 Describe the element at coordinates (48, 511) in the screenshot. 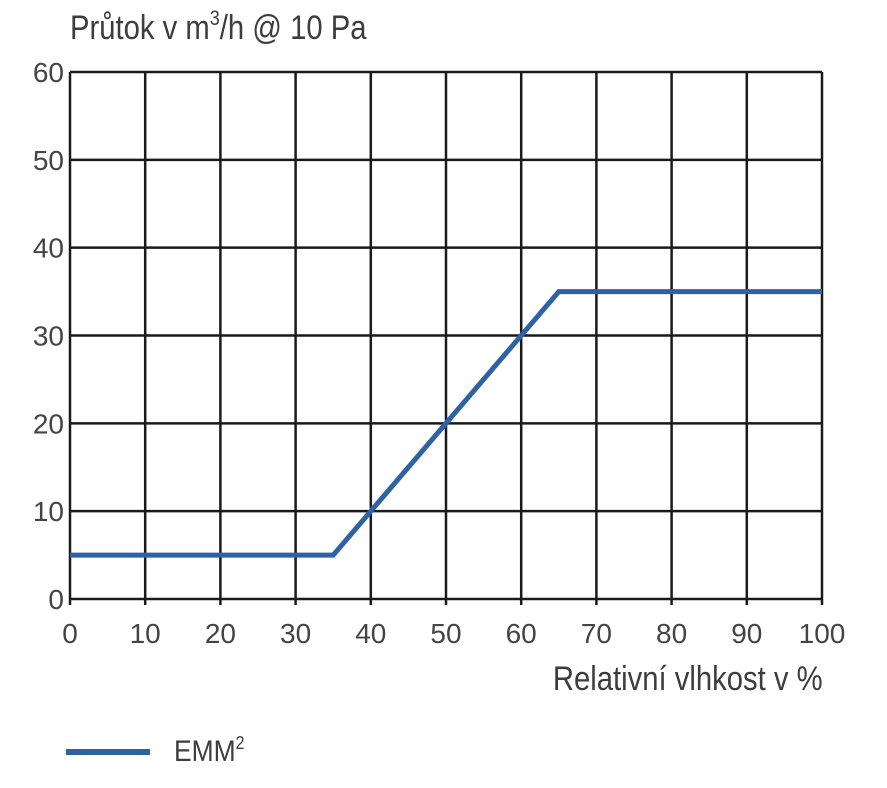

I see `y-tick-label-10: 10` at that location.